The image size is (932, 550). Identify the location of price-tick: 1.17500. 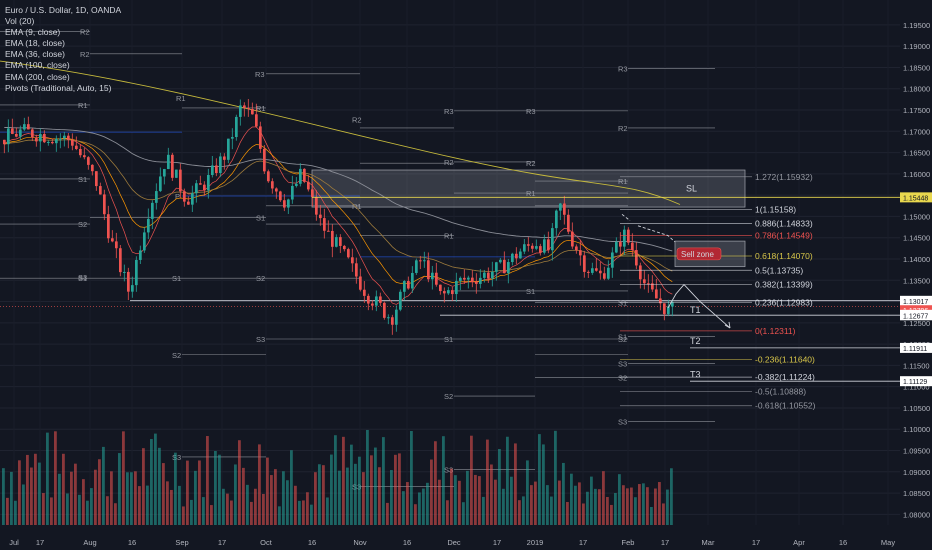
(916, 110).